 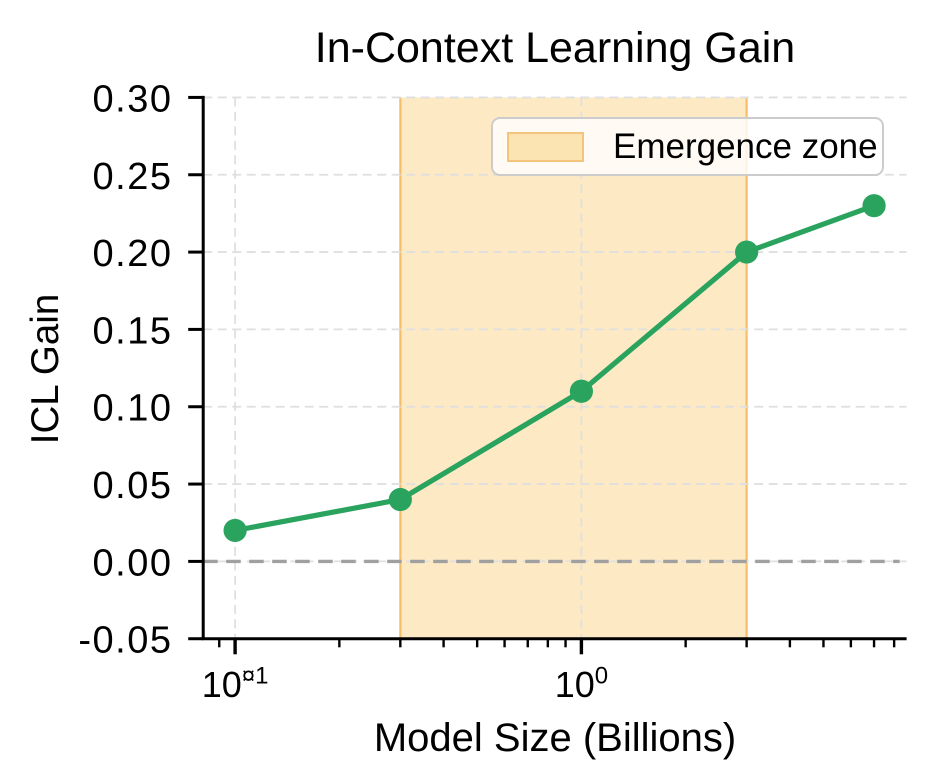 What do you see at coordinates (133, 331) in the screenshot?
I see `y-tick-label: 0.15` at bounding box center [133, 331].